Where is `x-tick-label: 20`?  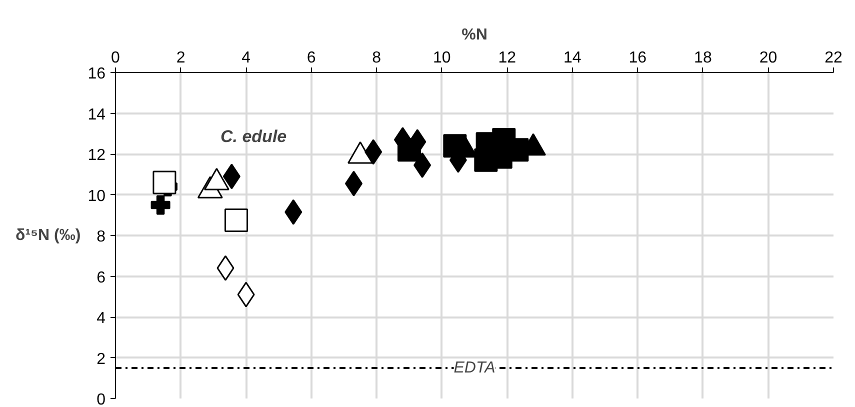
x-tick-label: 20 is located at coordinates (768, 58).